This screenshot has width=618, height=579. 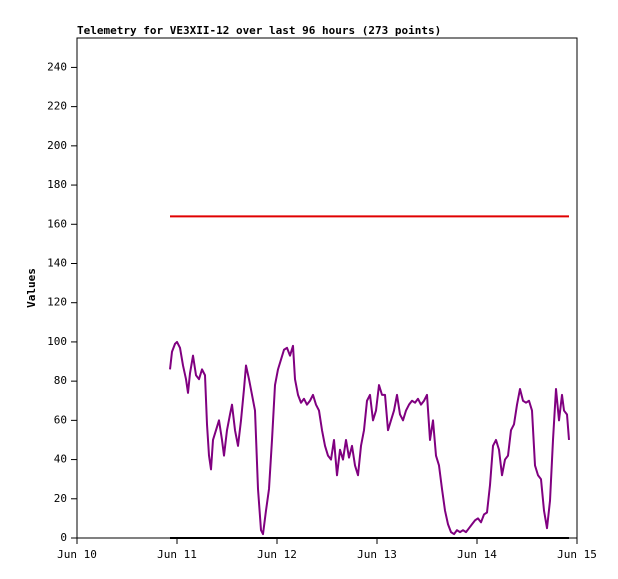 I want to click on y-tick-label: 160, so click(x=57, y=223).